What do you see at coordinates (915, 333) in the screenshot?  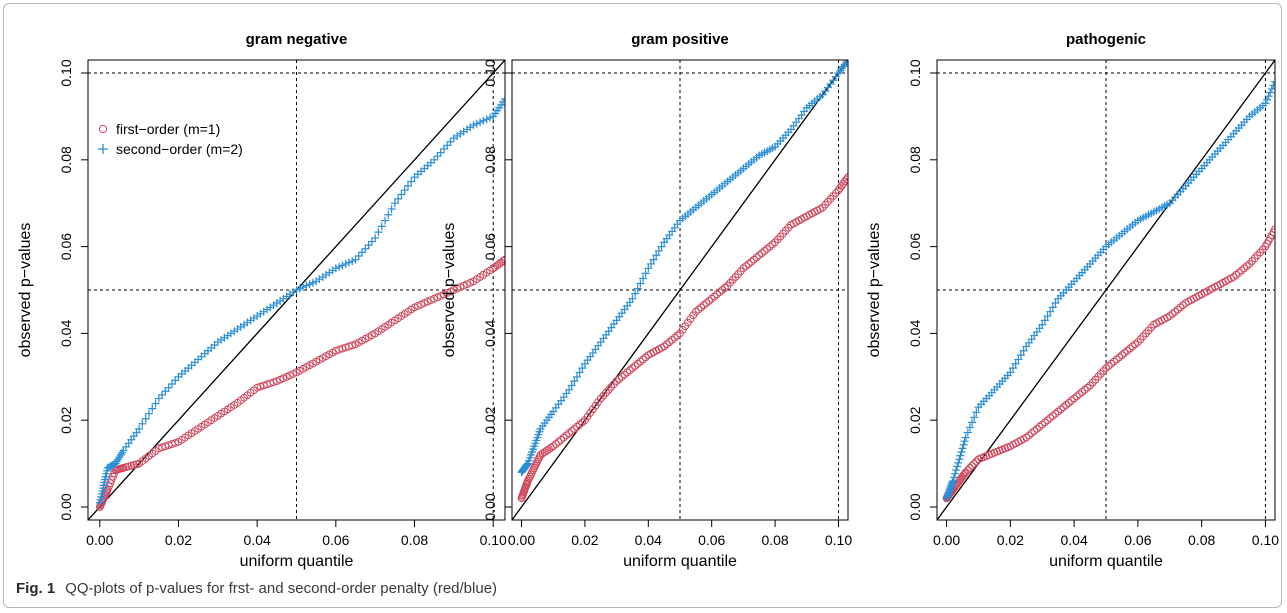 I see `y-tick-label: 0.04` at bounding box center [915, 333].